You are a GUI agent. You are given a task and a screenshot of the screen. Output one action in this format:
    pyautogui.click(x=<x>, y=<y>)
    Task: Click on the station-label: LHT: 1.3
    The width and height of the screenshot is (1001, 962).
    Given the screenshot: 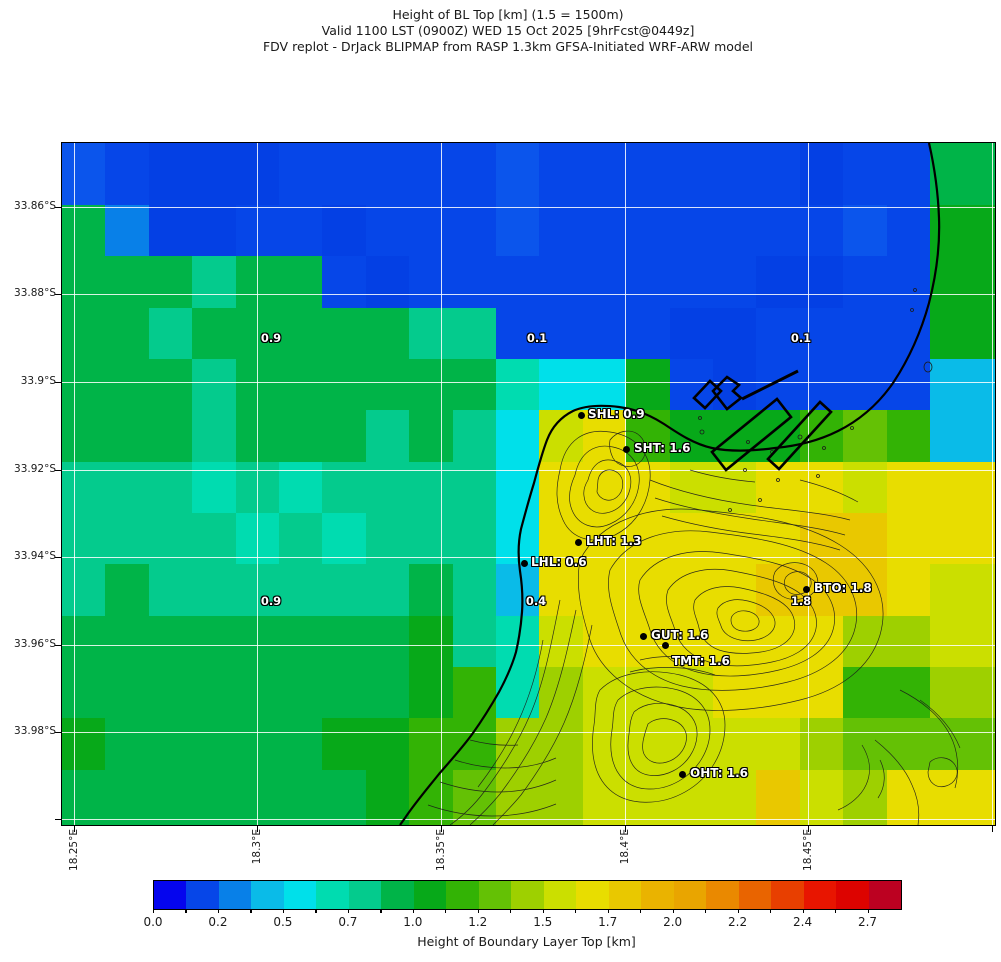 What is the action you would take?
    pyautogui.click(x=614, y=541)
    